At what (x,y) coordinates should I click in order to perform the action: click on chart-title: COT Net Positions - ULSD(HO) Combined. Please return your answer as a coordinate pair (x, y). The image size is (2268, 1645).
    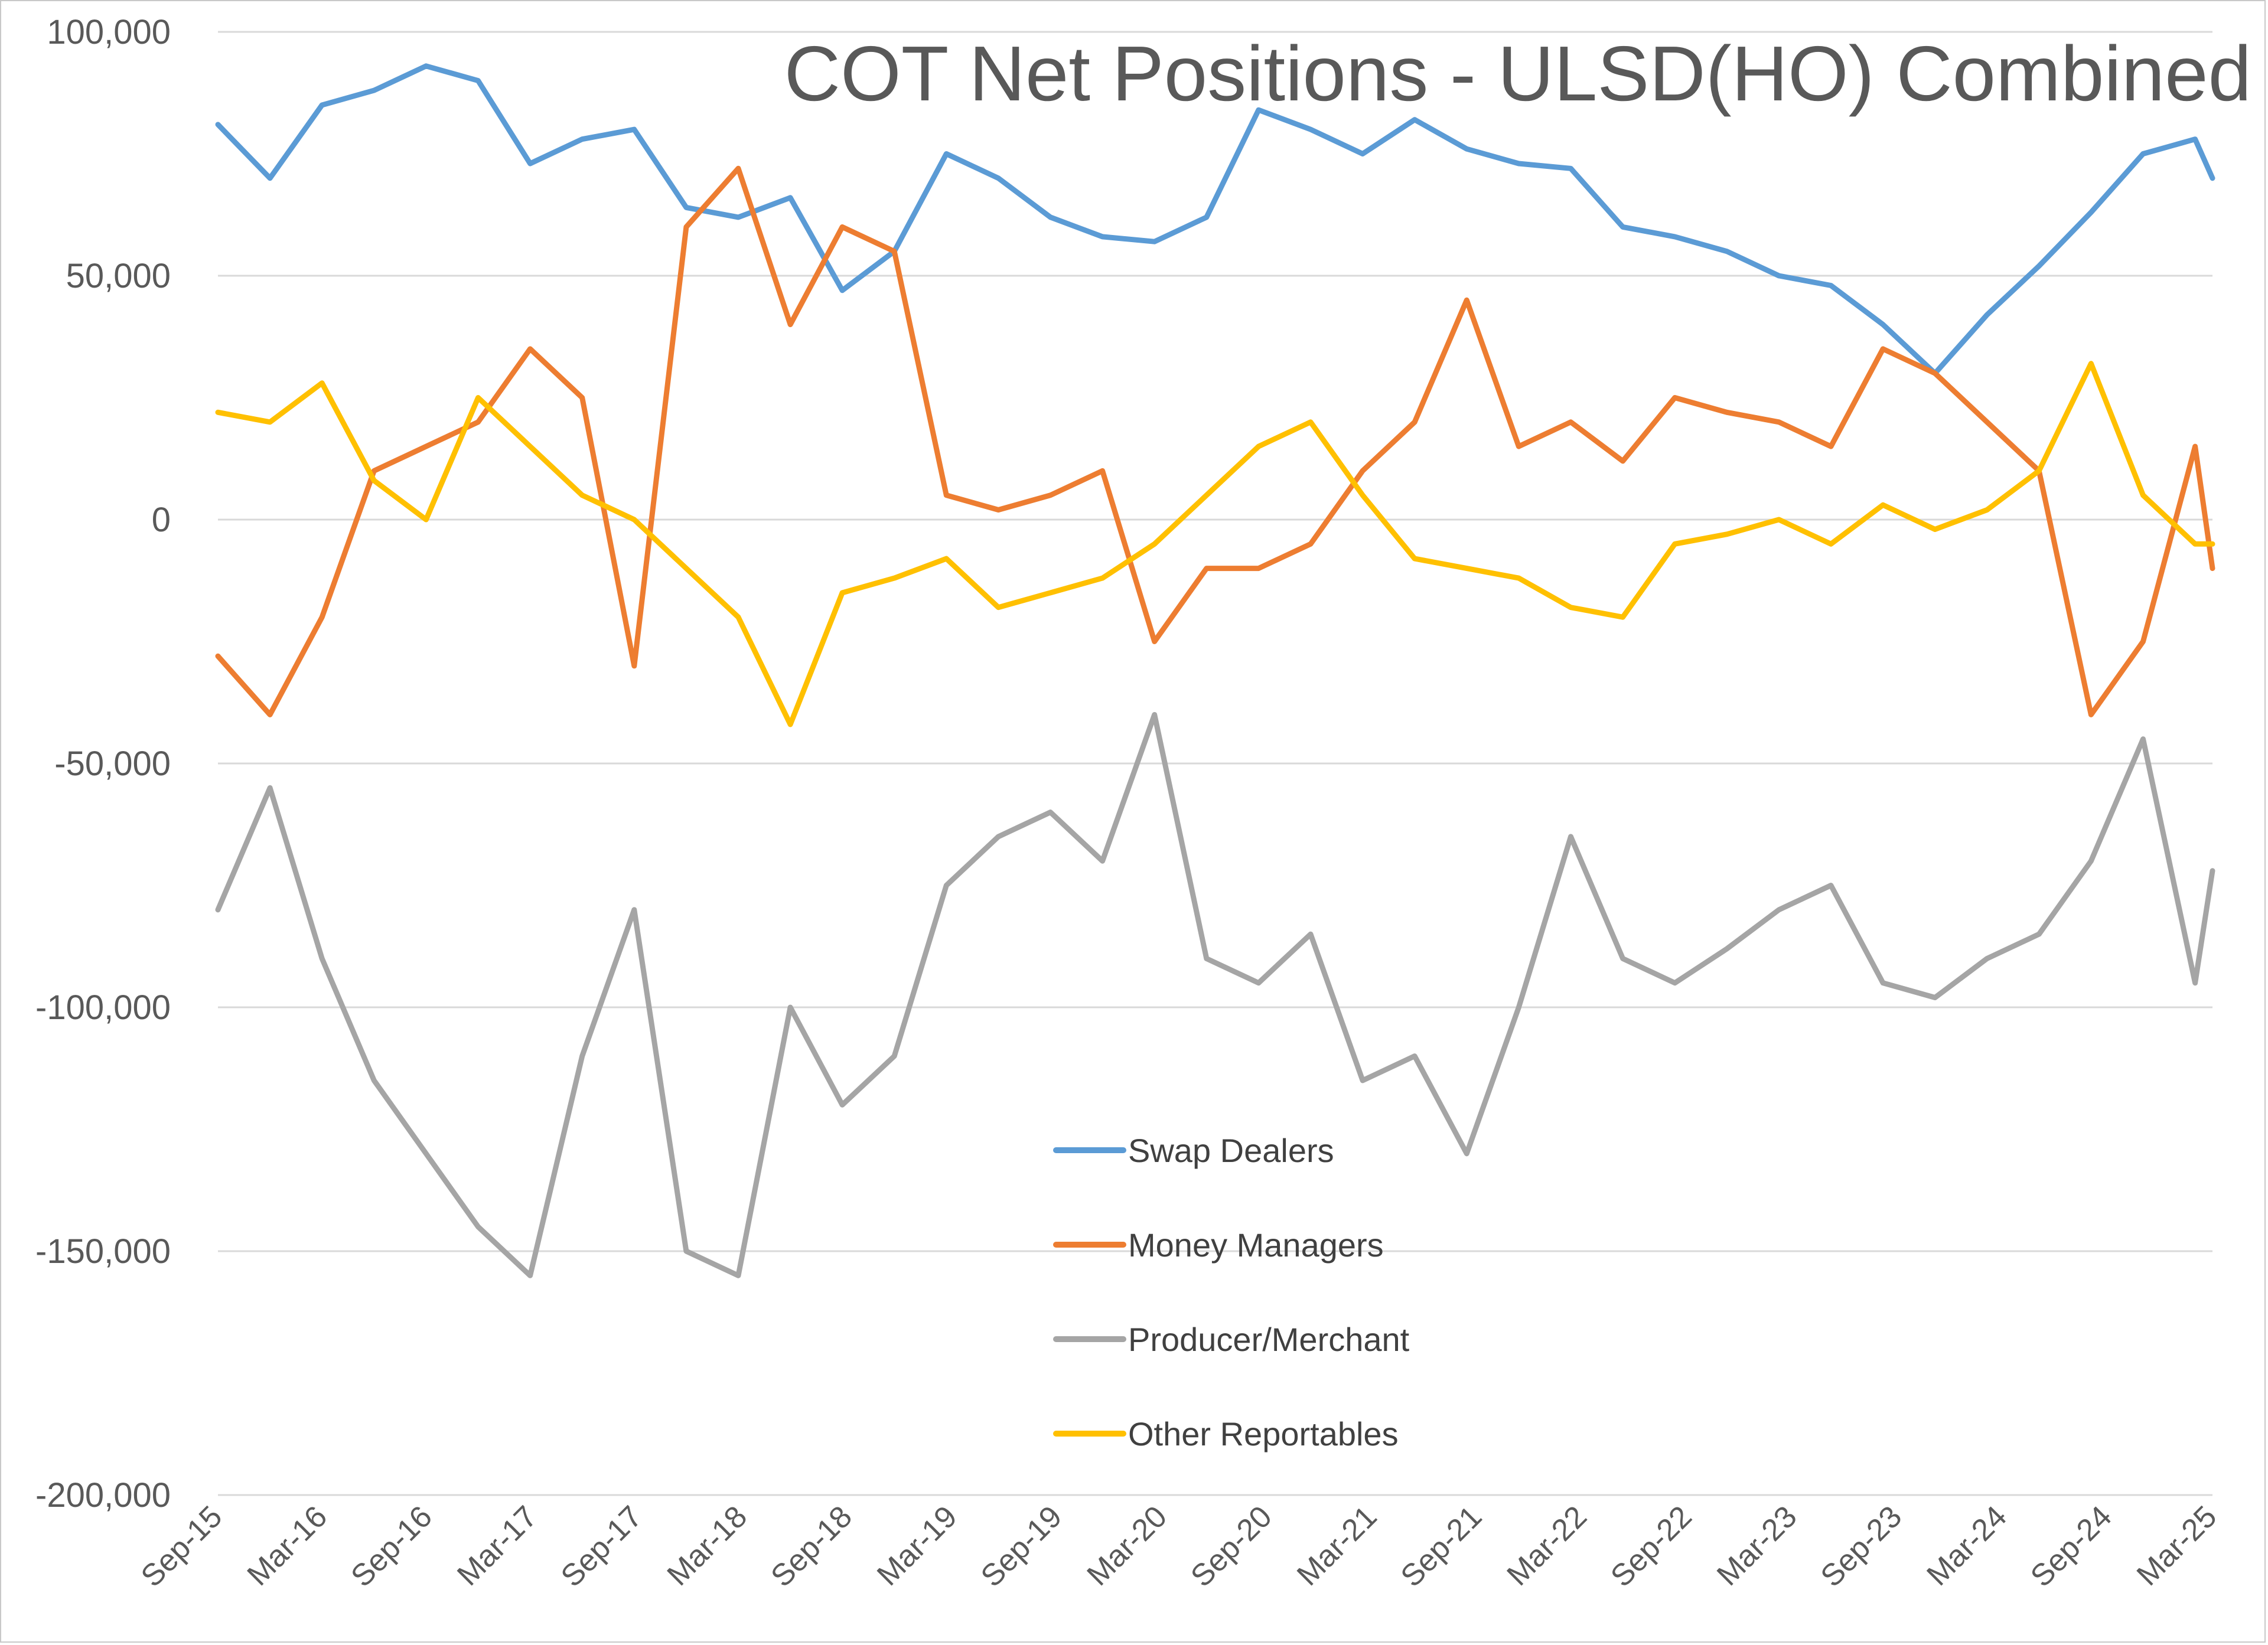
    Looking at the image, I should click on (1517, 73).